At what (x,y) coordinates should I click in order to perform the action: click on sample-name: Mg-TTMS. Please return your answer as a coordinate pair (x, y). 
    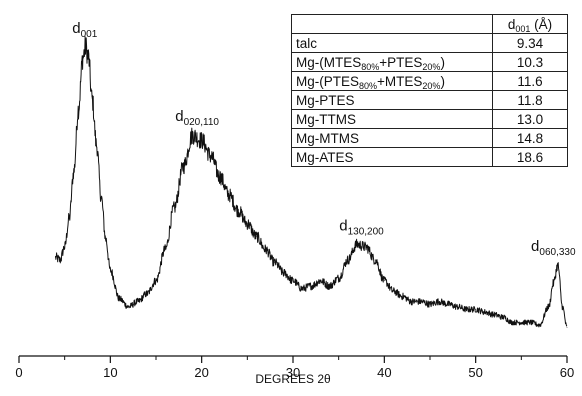
    Looking at the image, I should click on (392, 119).